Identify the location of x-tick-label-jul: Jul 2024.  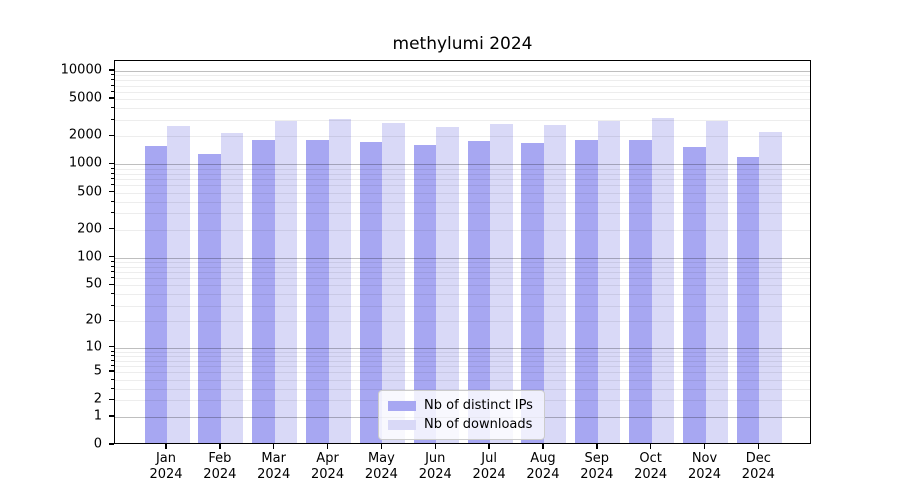
(489, 466).